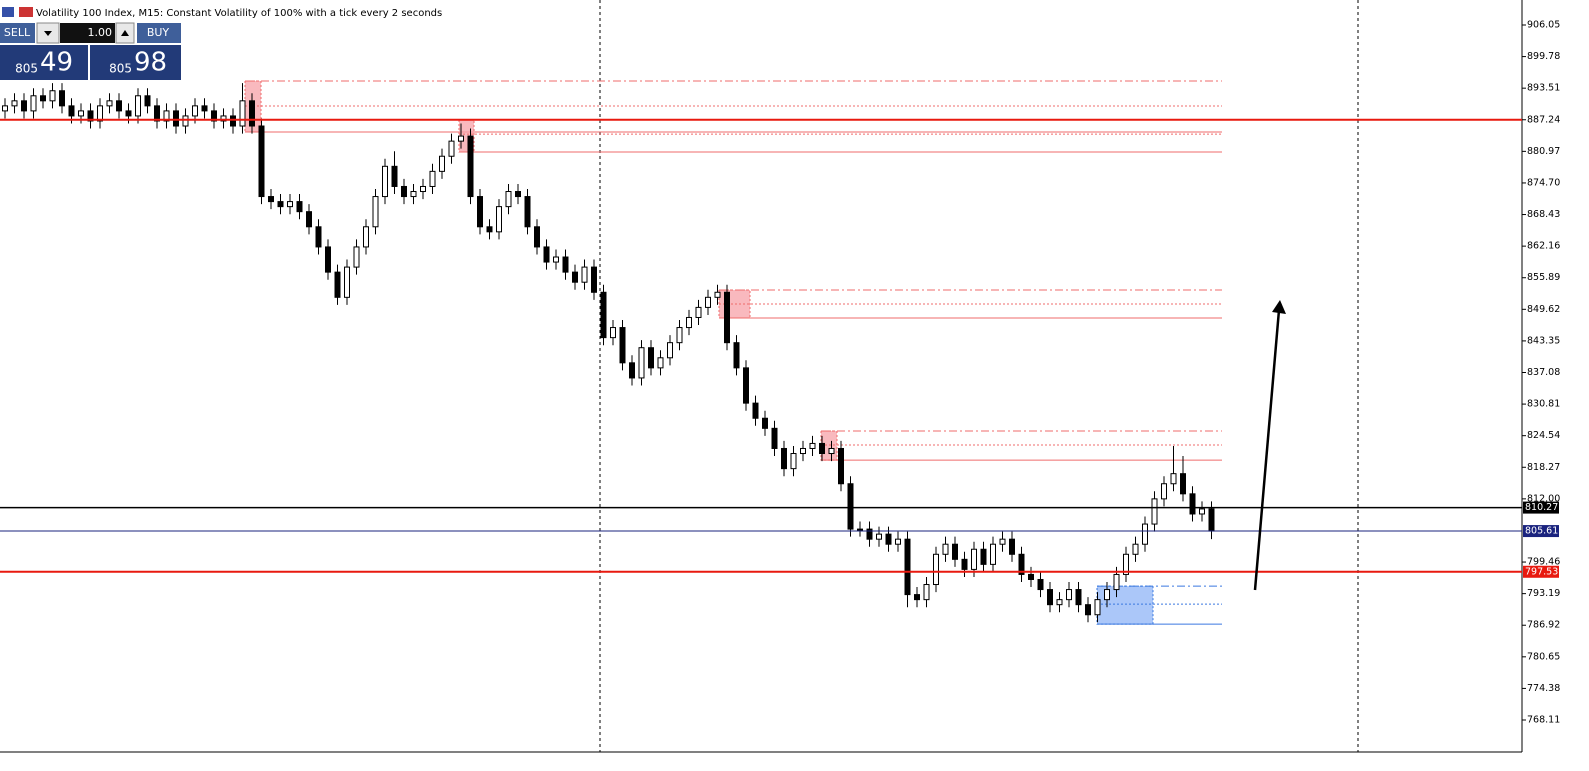 The image size is (1589, 771). What do you see at coordinates (87, 33) in the screenshot?
I see `lot-field` at bounding box center [87, 33].